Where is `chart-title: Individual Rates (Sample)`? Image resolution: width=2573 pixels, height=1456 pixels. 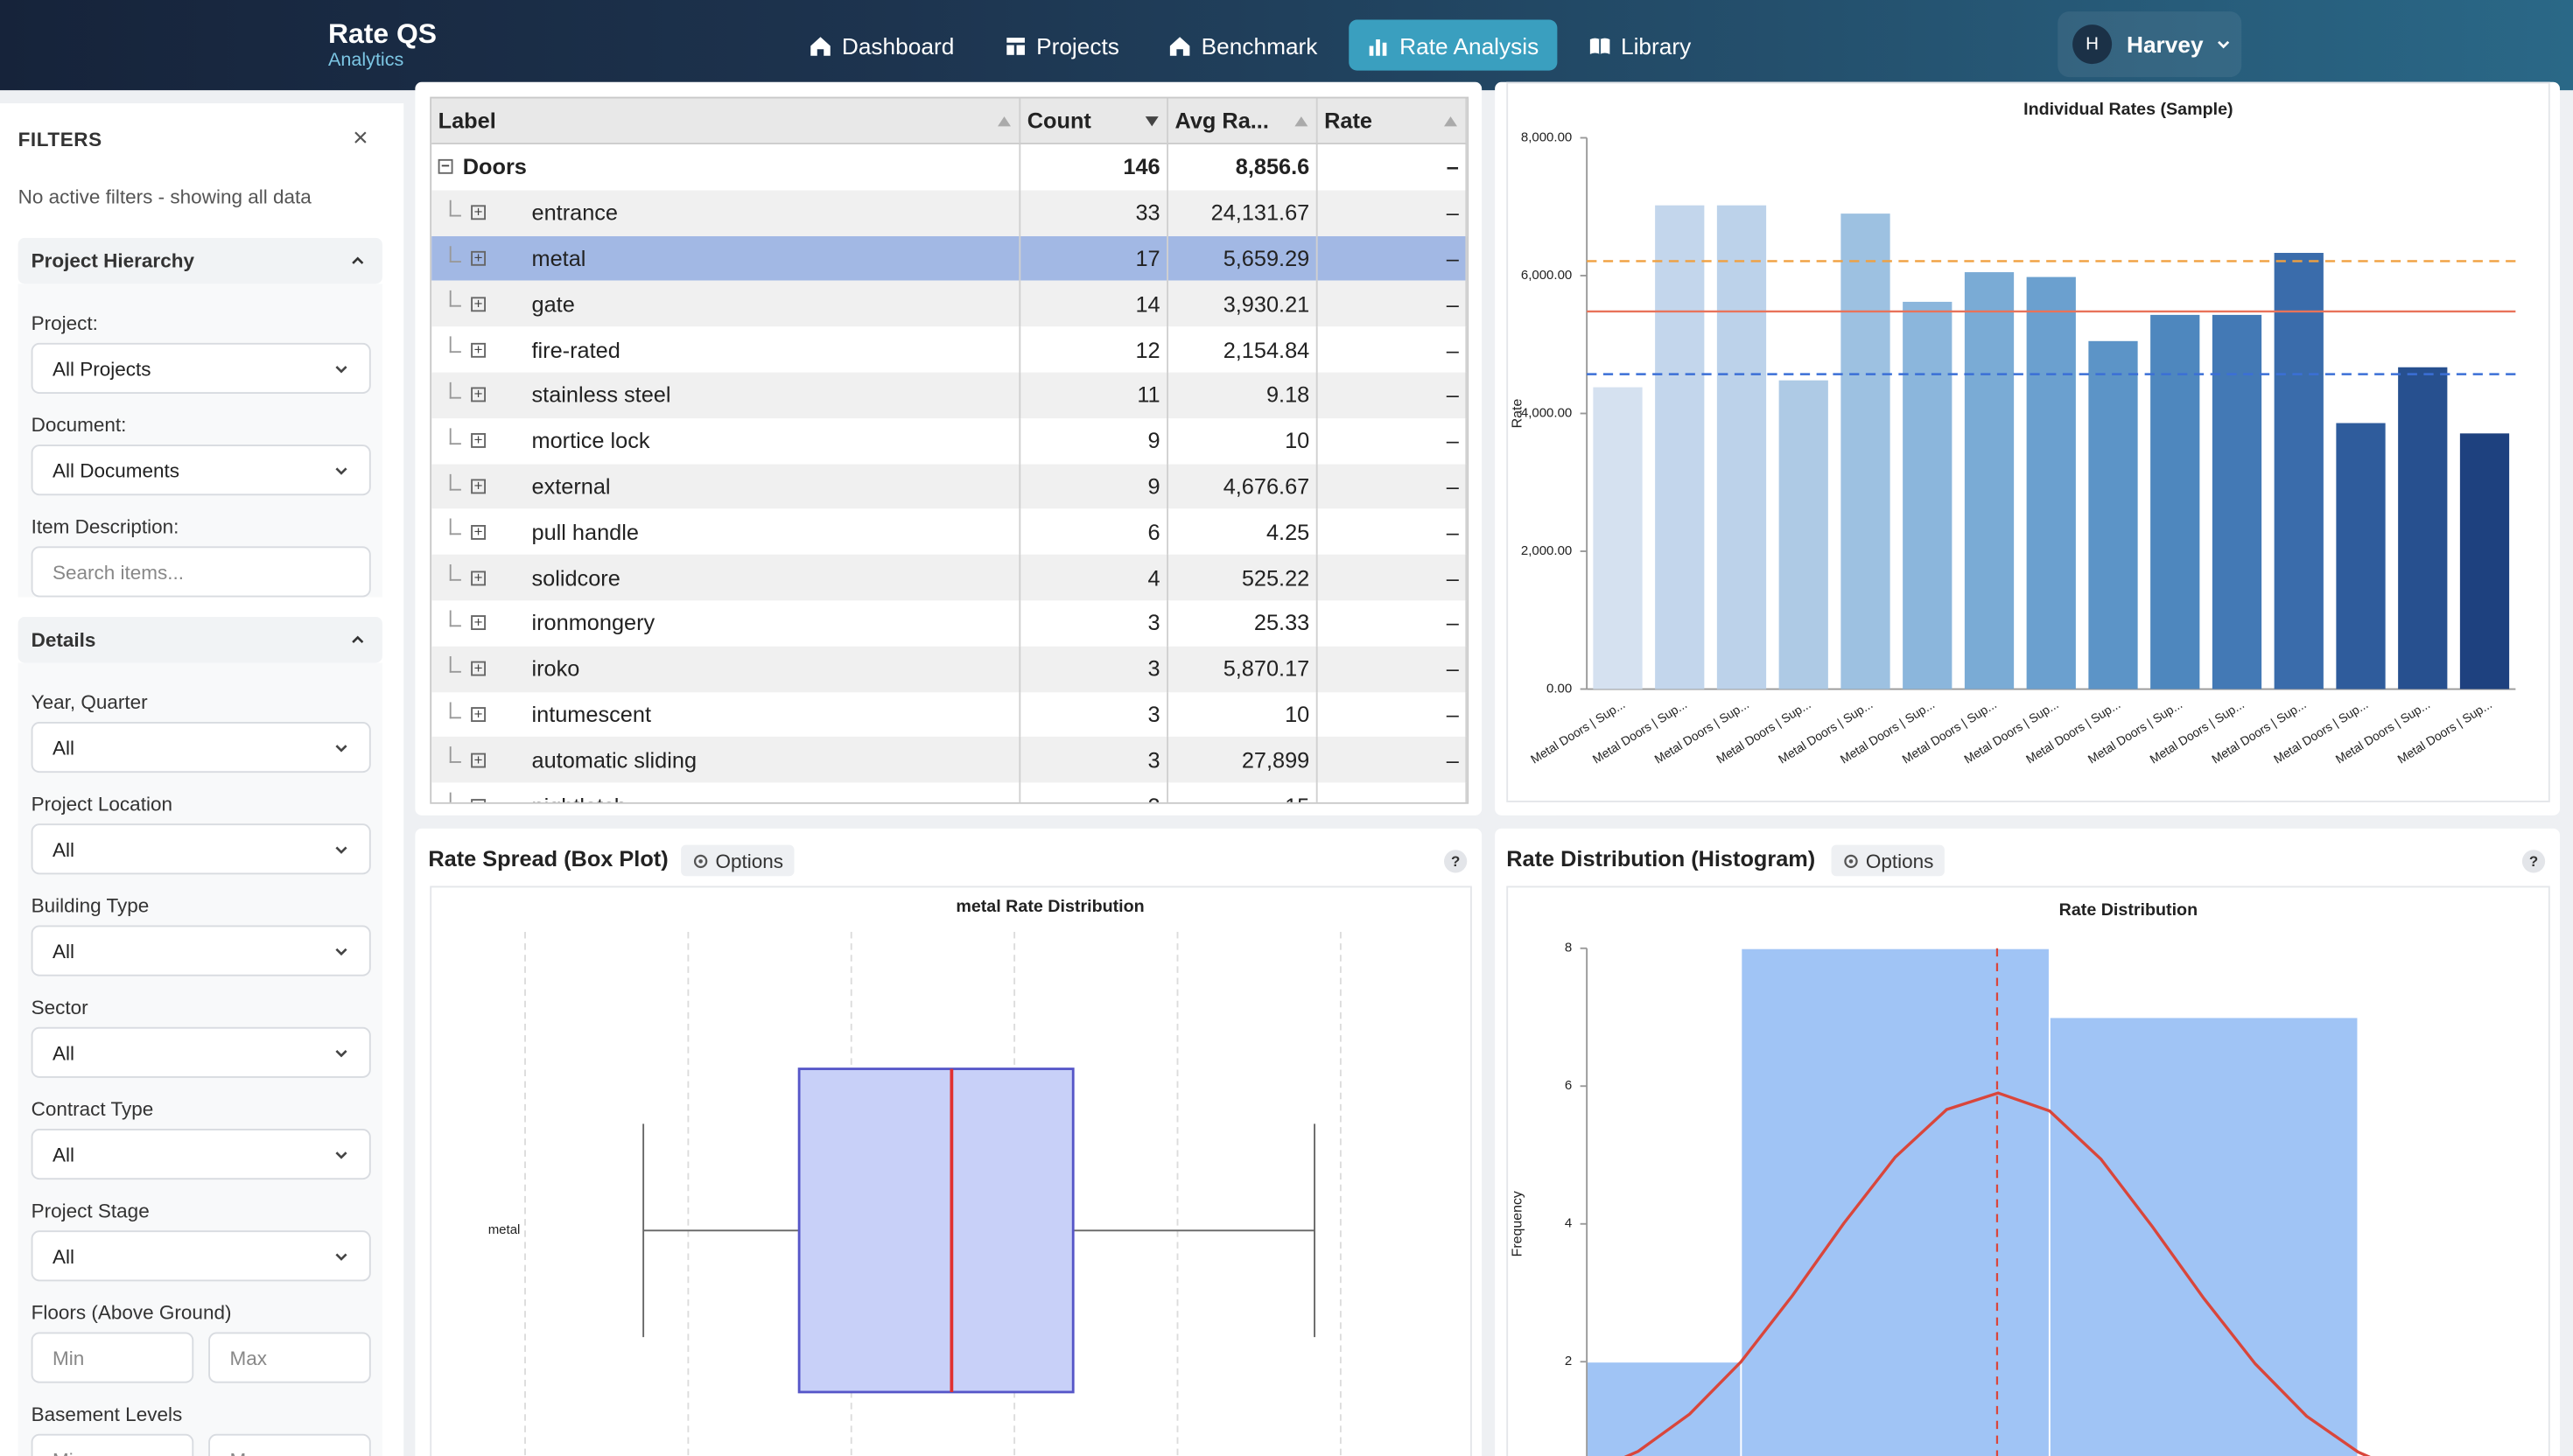 chart-title: Individual Rates (Sample) is located at coordinates (2128, 109).